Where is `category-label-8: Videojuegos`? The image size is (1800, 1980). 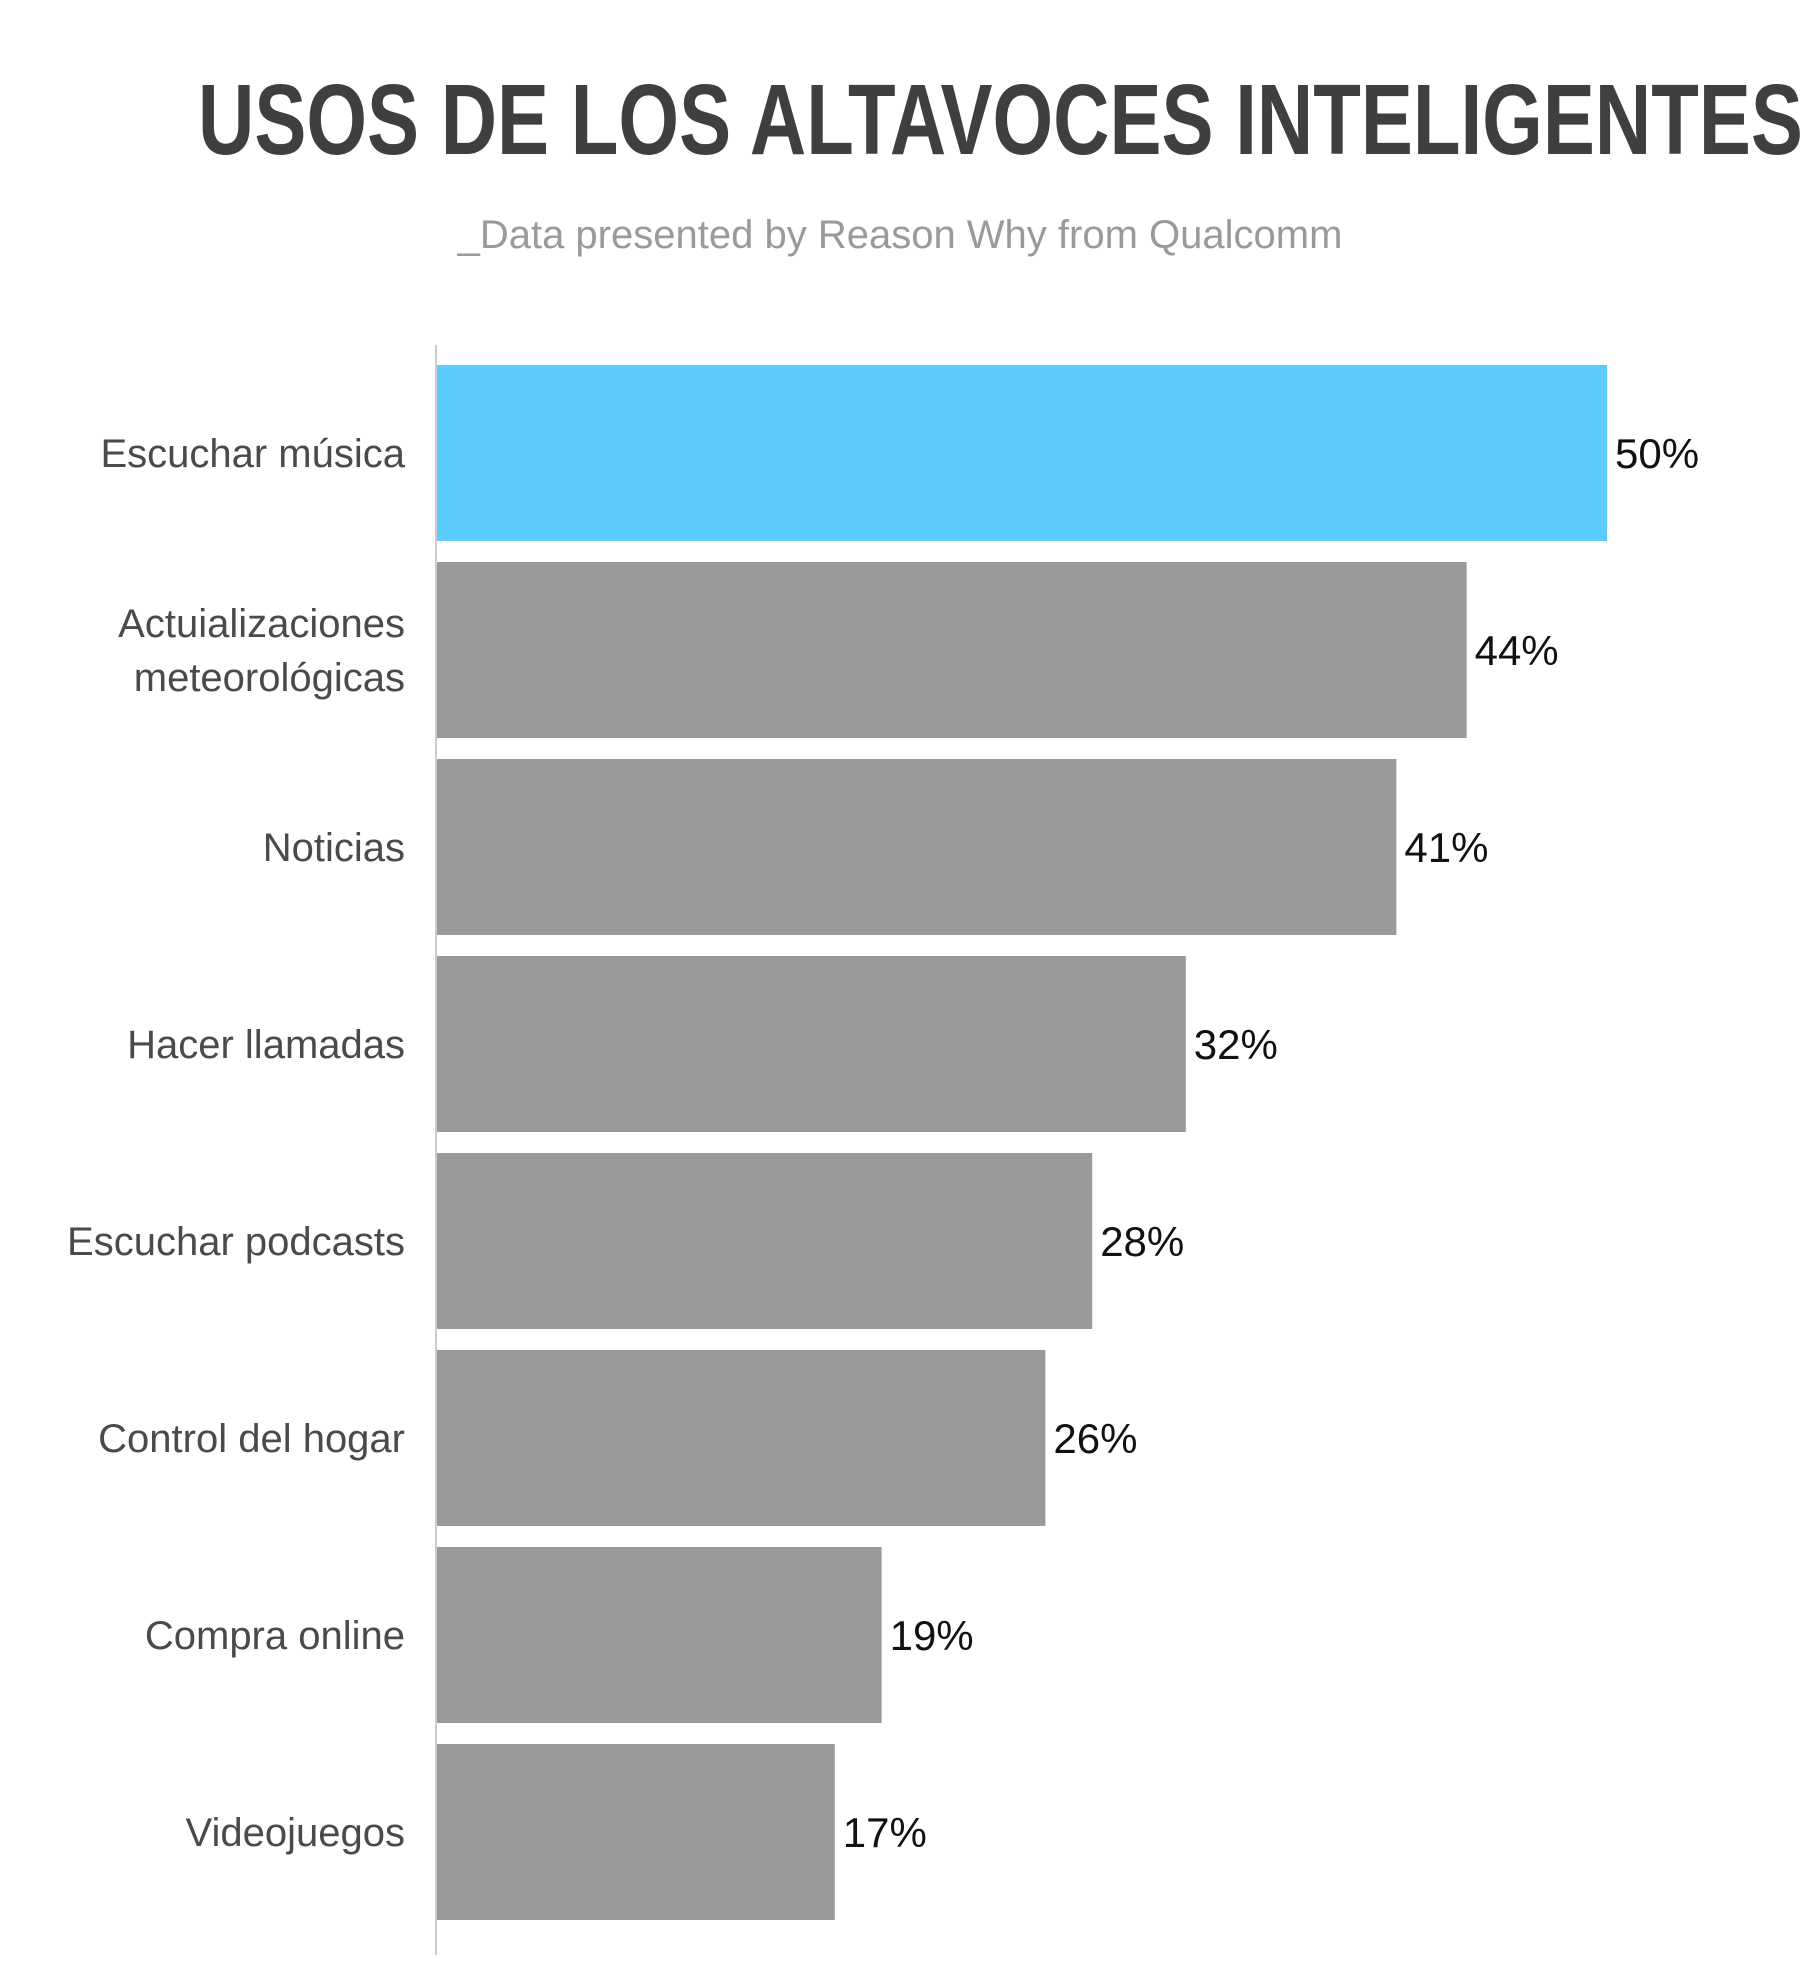
category-label-8: Videojuegos is located at coordinates (295, 1833).